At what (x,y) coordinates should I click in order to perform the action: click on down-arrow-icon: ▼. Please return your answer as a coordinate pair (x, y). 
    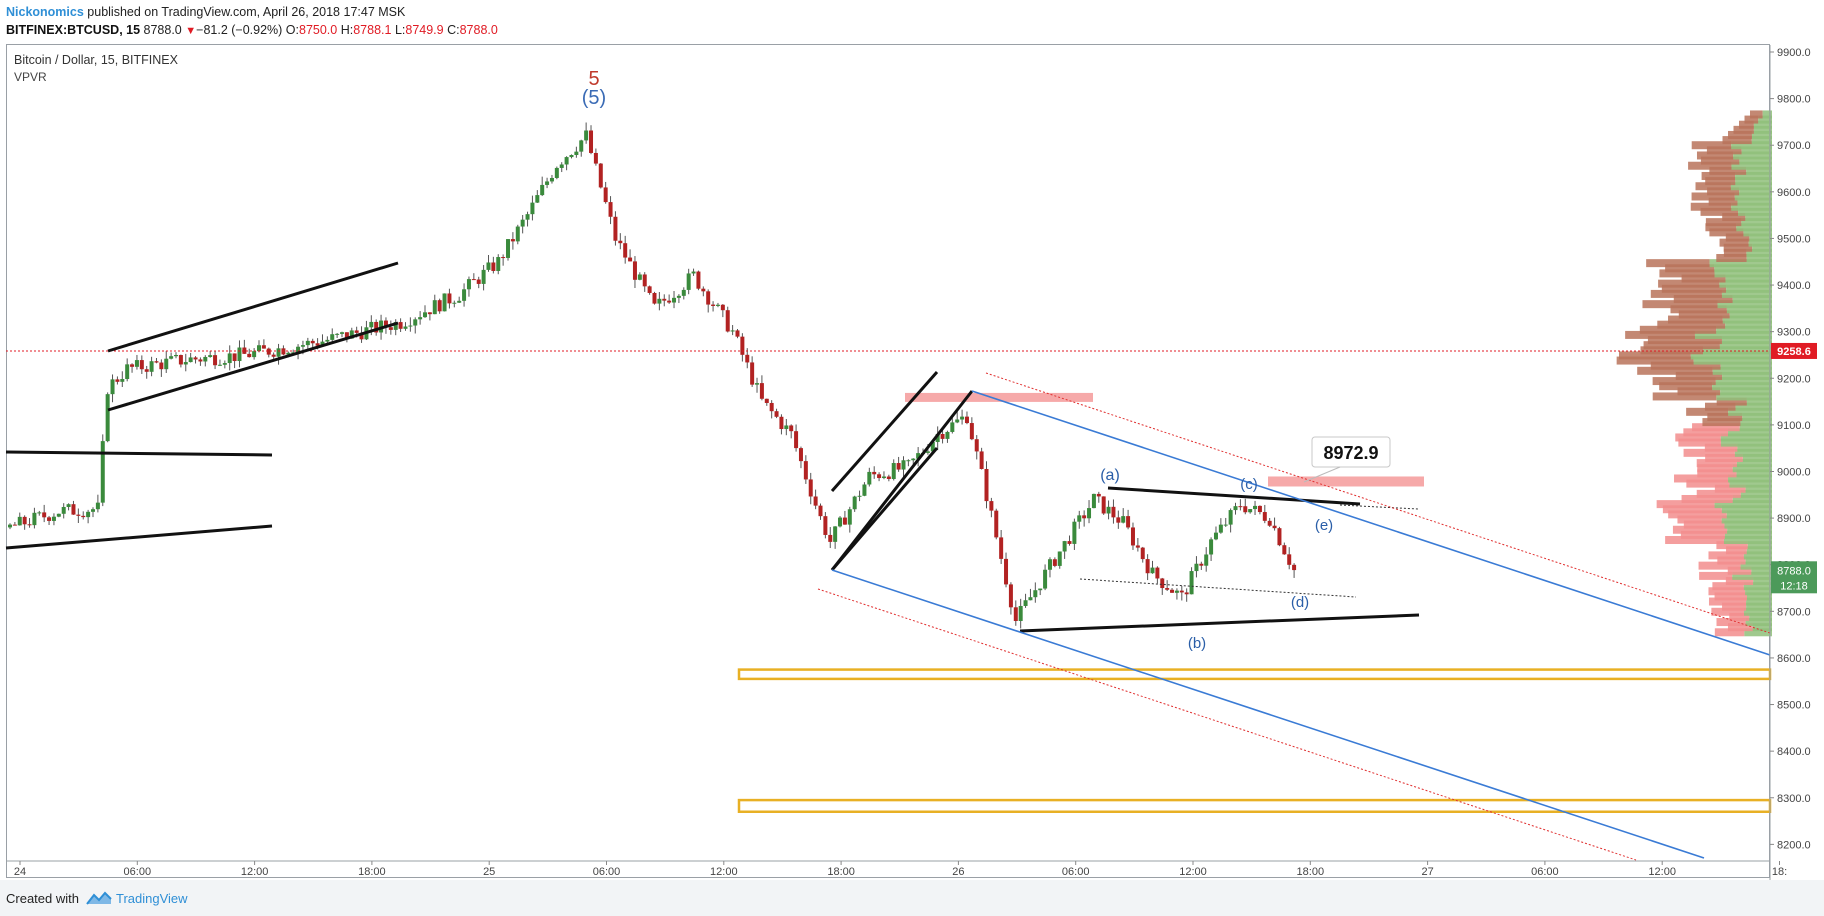
    Looking at the image, I should click on (191, 31).